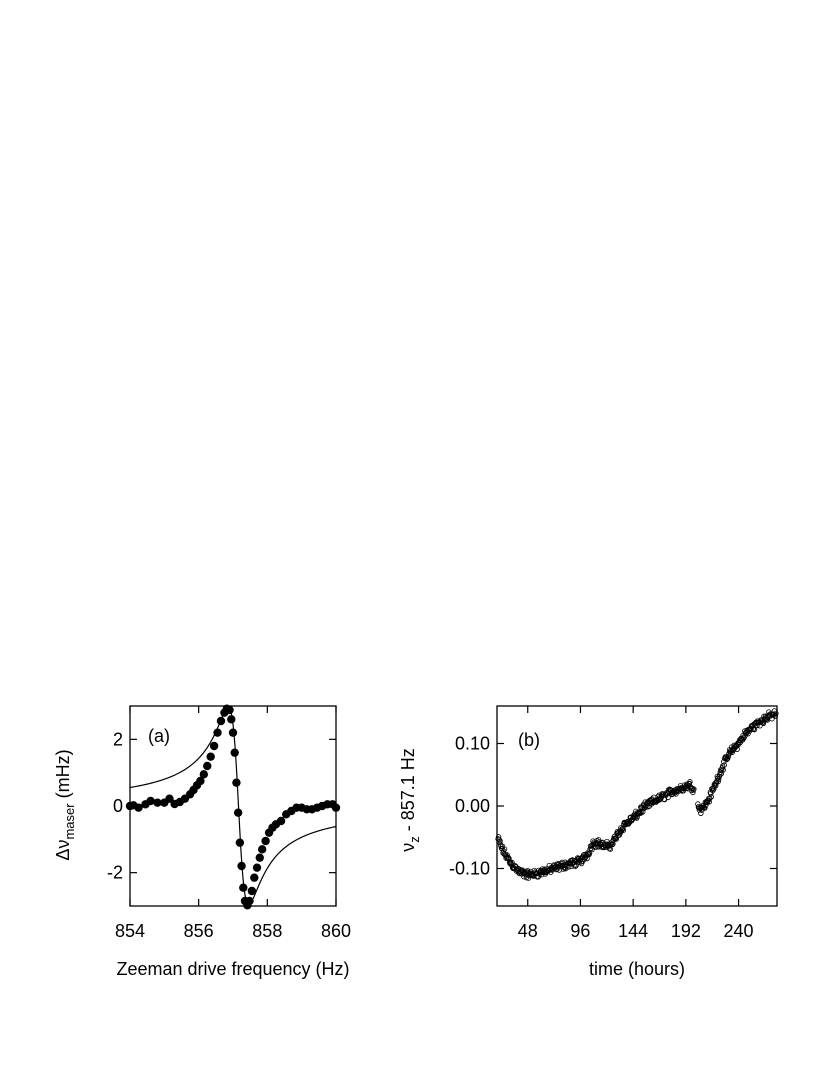 The height and width of the screenshot is (1080, 830). Describe the element at coordinates (118, 806) in the screenshot. I see `a-y-tick-label: 0` at that location.